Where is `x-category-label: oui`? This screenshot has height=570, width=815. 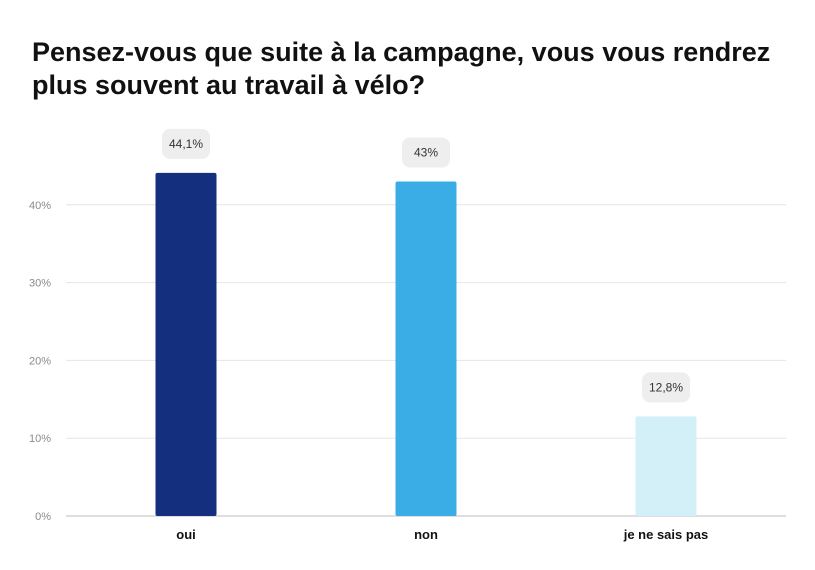
x-category-label: oui is located at coordinates (186, 534).